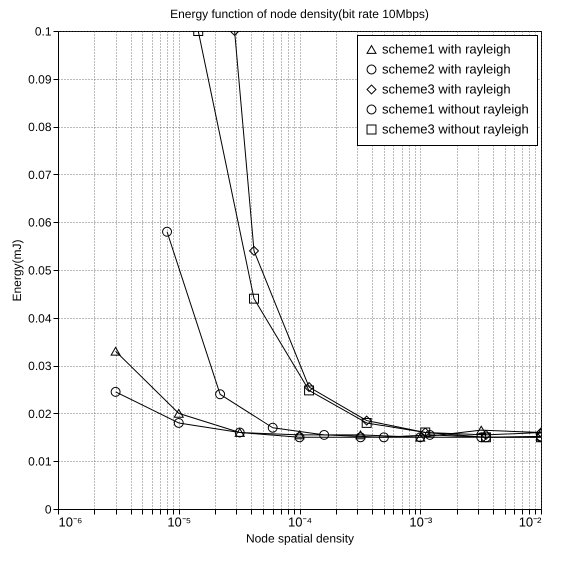 The image size is (568, 567). I want to click on y-tick-label: 0.05, so click(40, 271).